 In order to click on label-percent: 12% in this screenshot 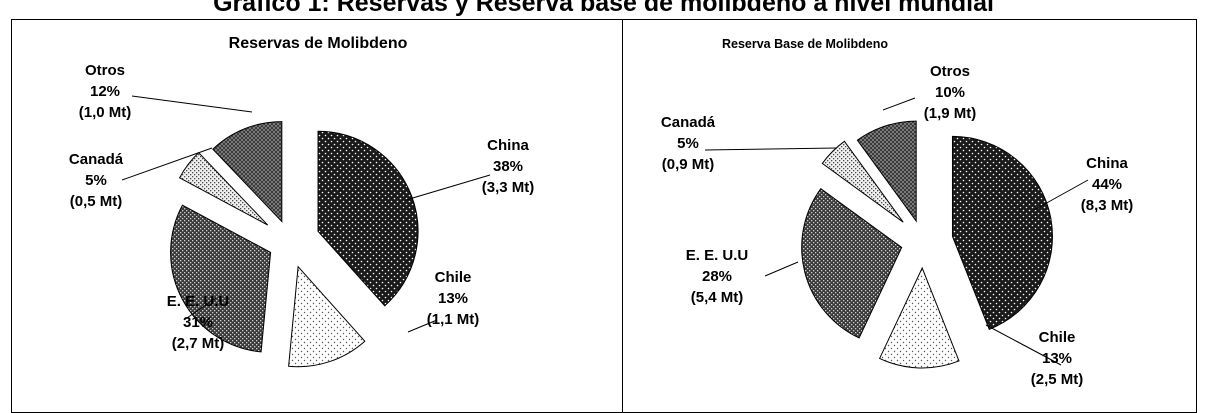, I will do `click(105, 91)`.